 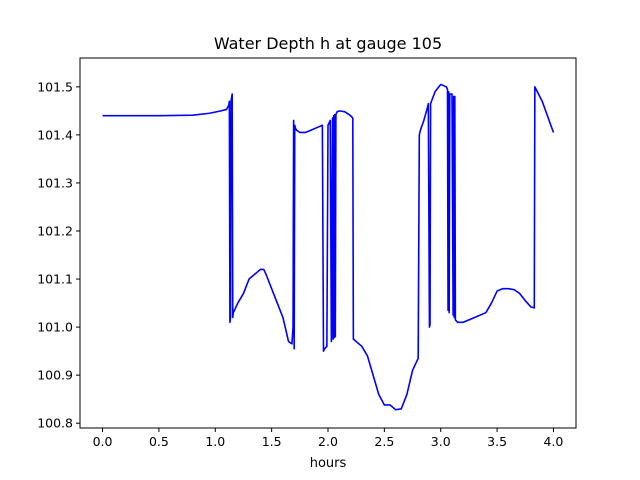 What do you see at coordinates (384, 441) in the screenshot?
I see `x-tick-label: 2.5` at bounding box center [384, 441].